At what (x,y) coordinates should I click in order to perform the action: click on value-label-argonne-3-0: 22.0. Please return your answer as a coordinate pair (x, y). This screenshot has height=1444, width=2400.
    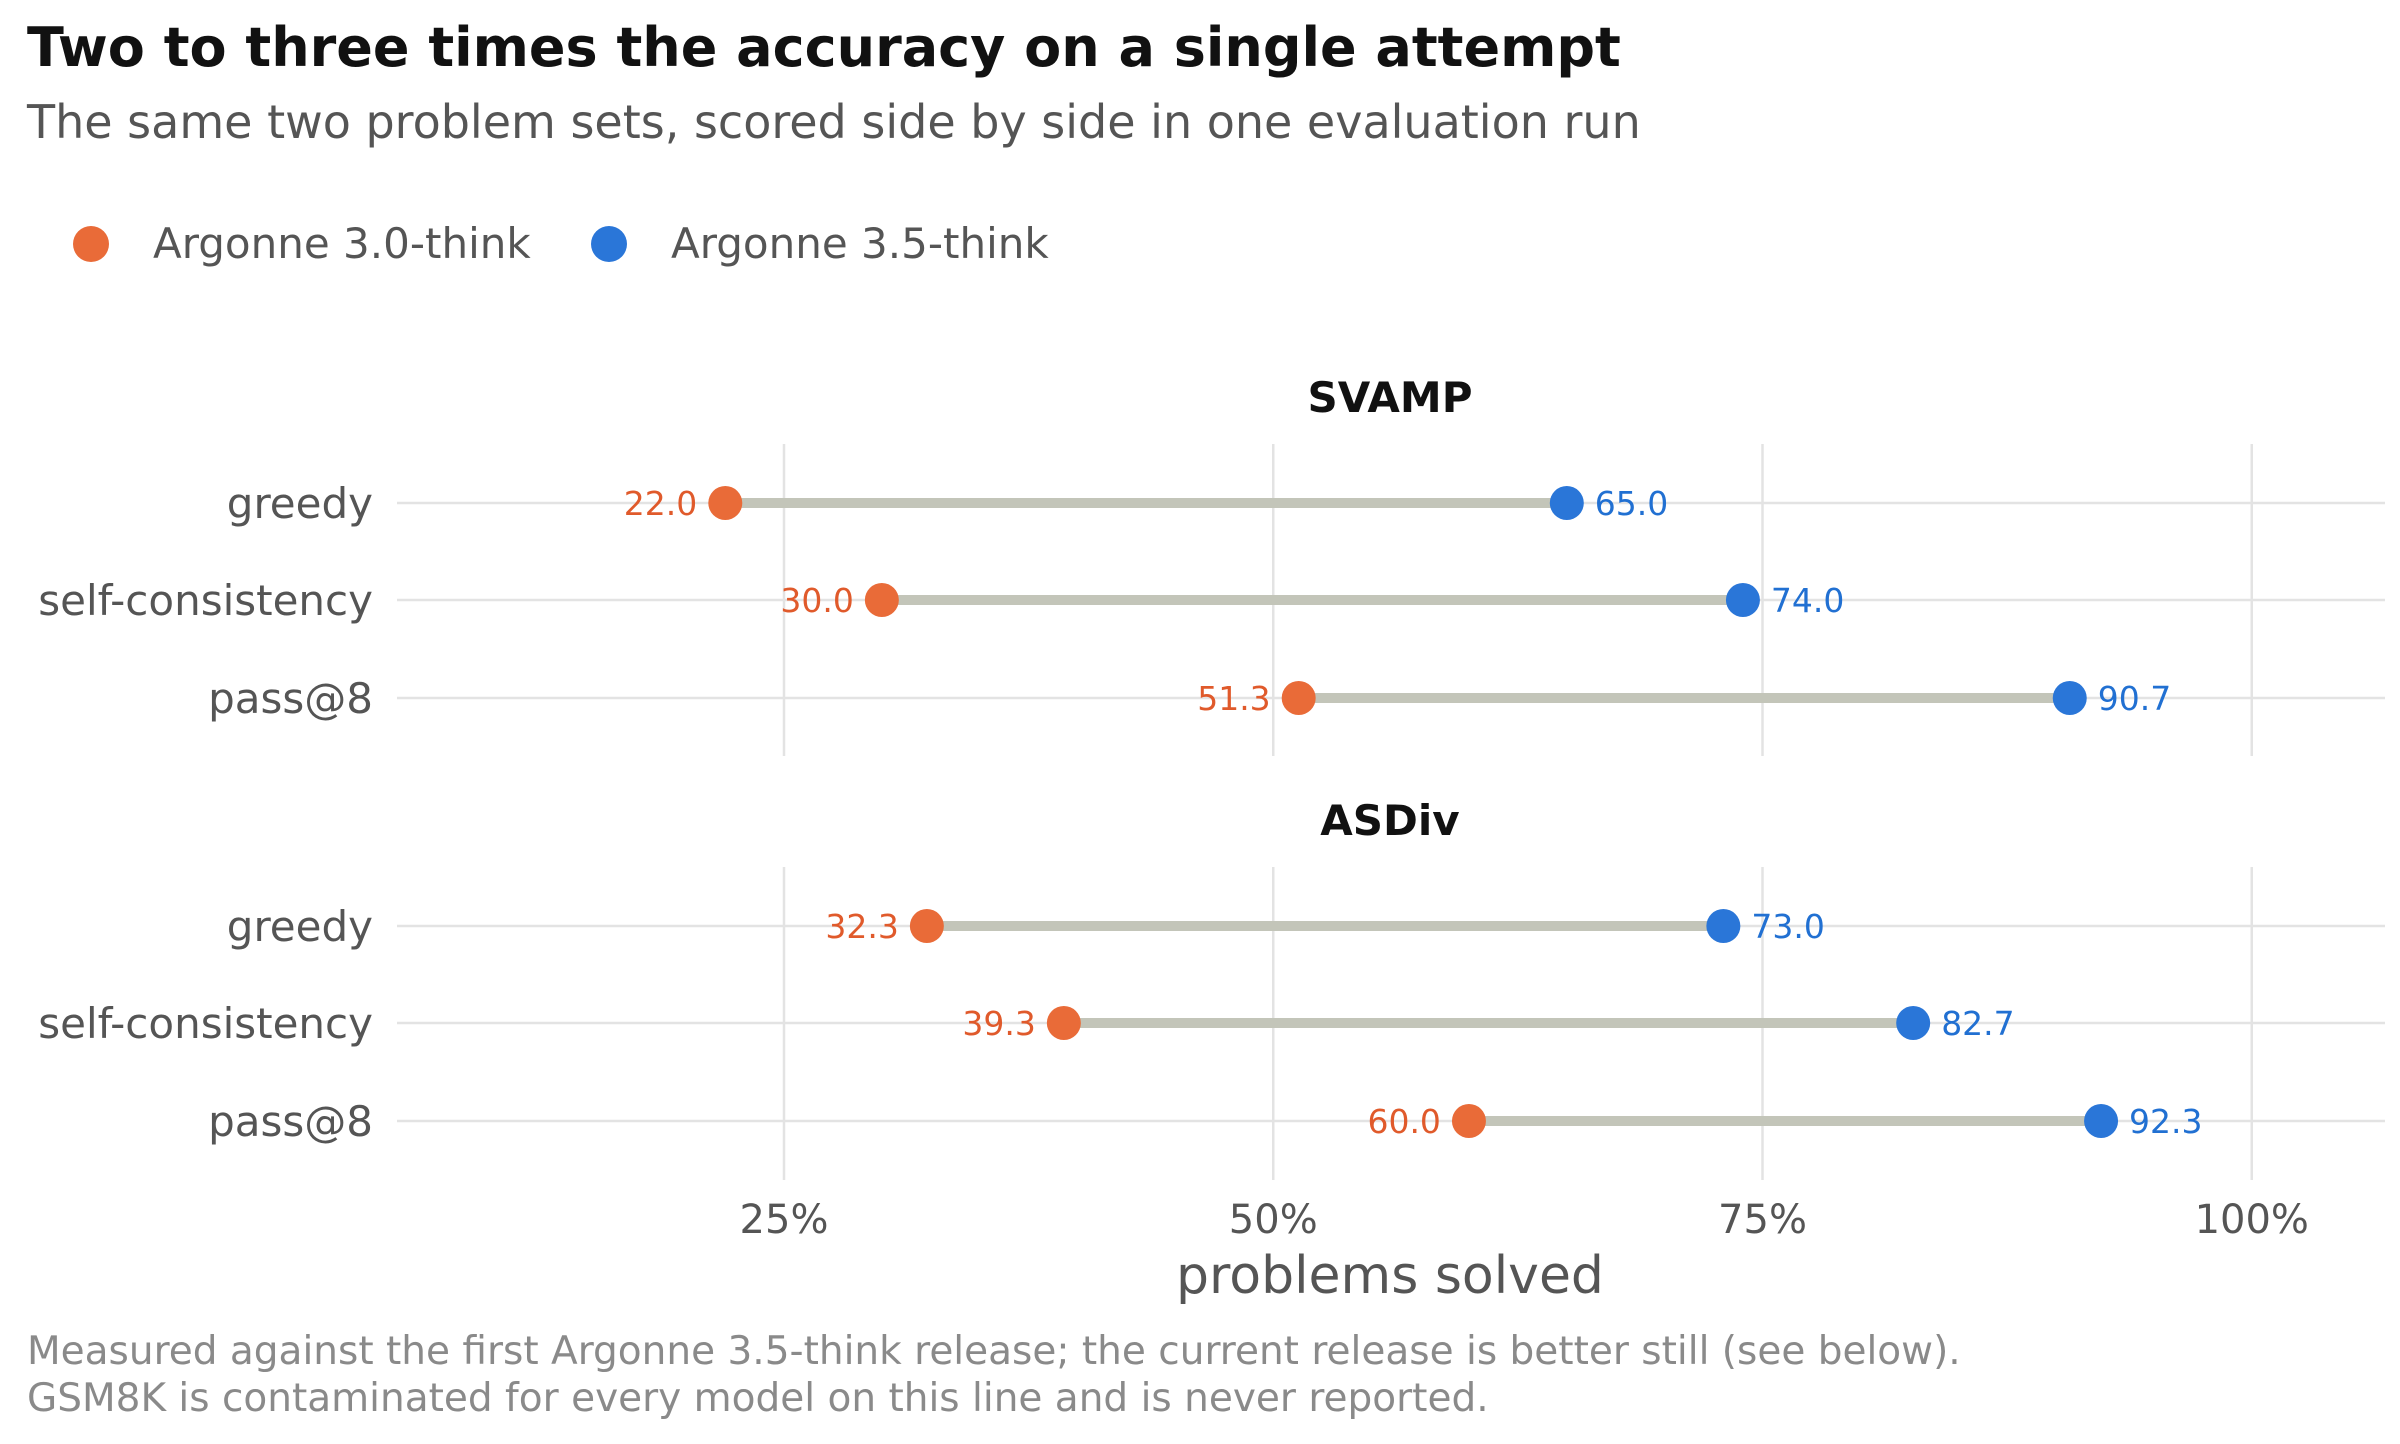
    Looking at the image, I should click on (660, 503).